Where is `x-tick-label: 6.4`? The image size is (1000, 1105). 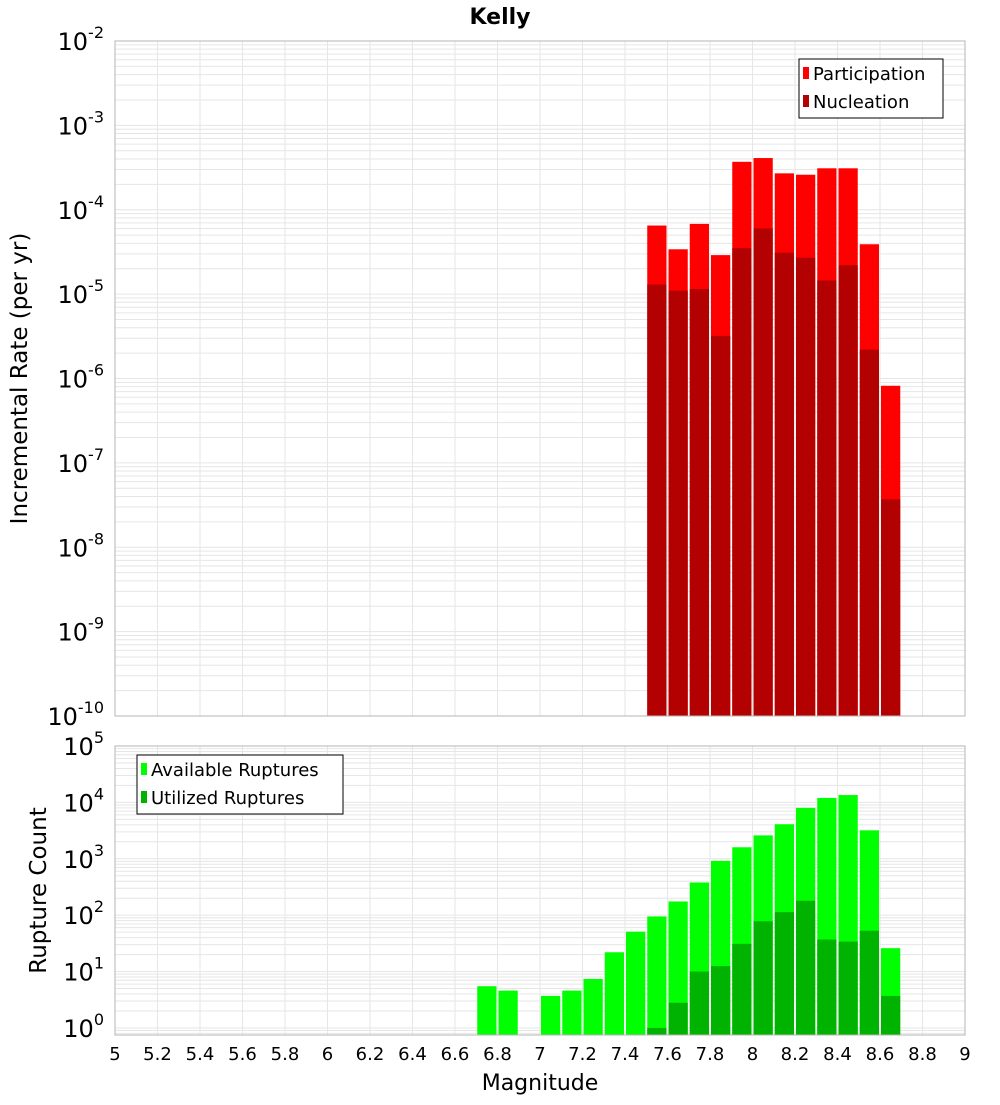
x-tick-label: 6.4 is located at coordinates (412, 1054).